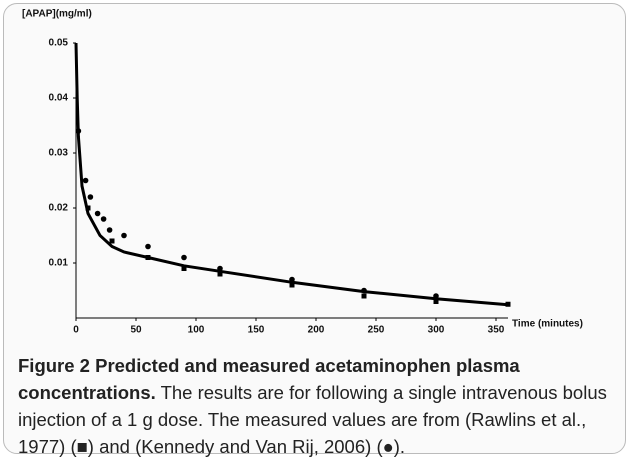 Image resolution: width=629 pixels, height=460 pixels. Describe the element at coordinates (59, 263) in the screenshot. I see `y-tick-label: 0.01` at that location.